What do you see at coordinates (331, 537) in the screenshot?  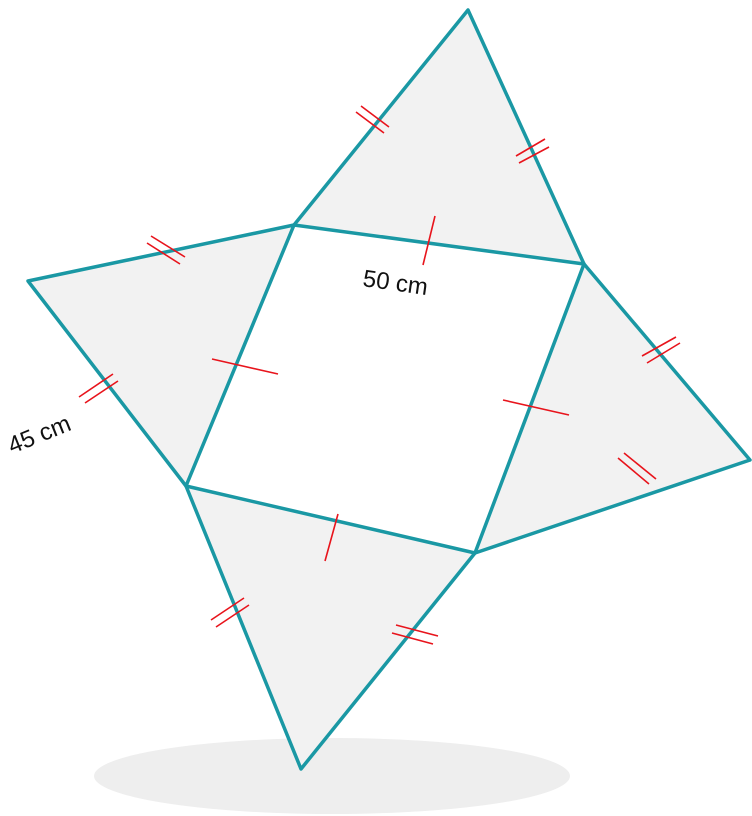 I see `tick-mark-bottom-side` at bounding box center [331, 537].